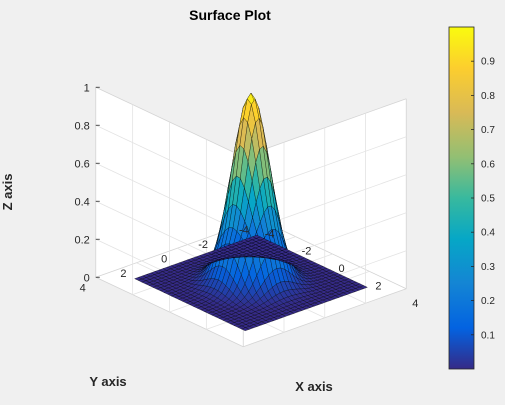 The height and width of the screenshot is (405, 505). I want to click on x-tick-label: -4, so click(270, 234).